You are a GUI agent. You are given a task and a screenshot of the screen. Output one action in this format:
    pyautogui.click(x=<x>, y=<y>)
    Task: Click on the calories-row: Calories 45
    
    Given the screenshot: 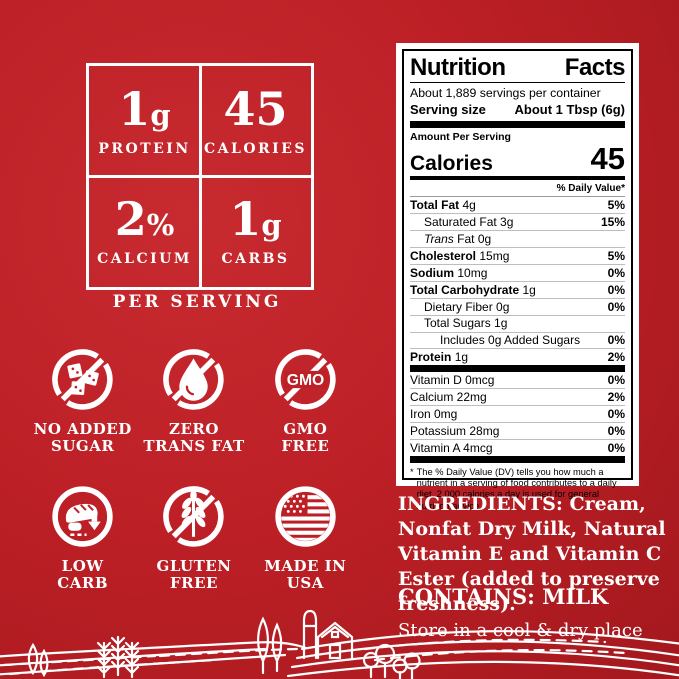 What is the action you would take?
    pyautogui.click(x=517, y=158)
    